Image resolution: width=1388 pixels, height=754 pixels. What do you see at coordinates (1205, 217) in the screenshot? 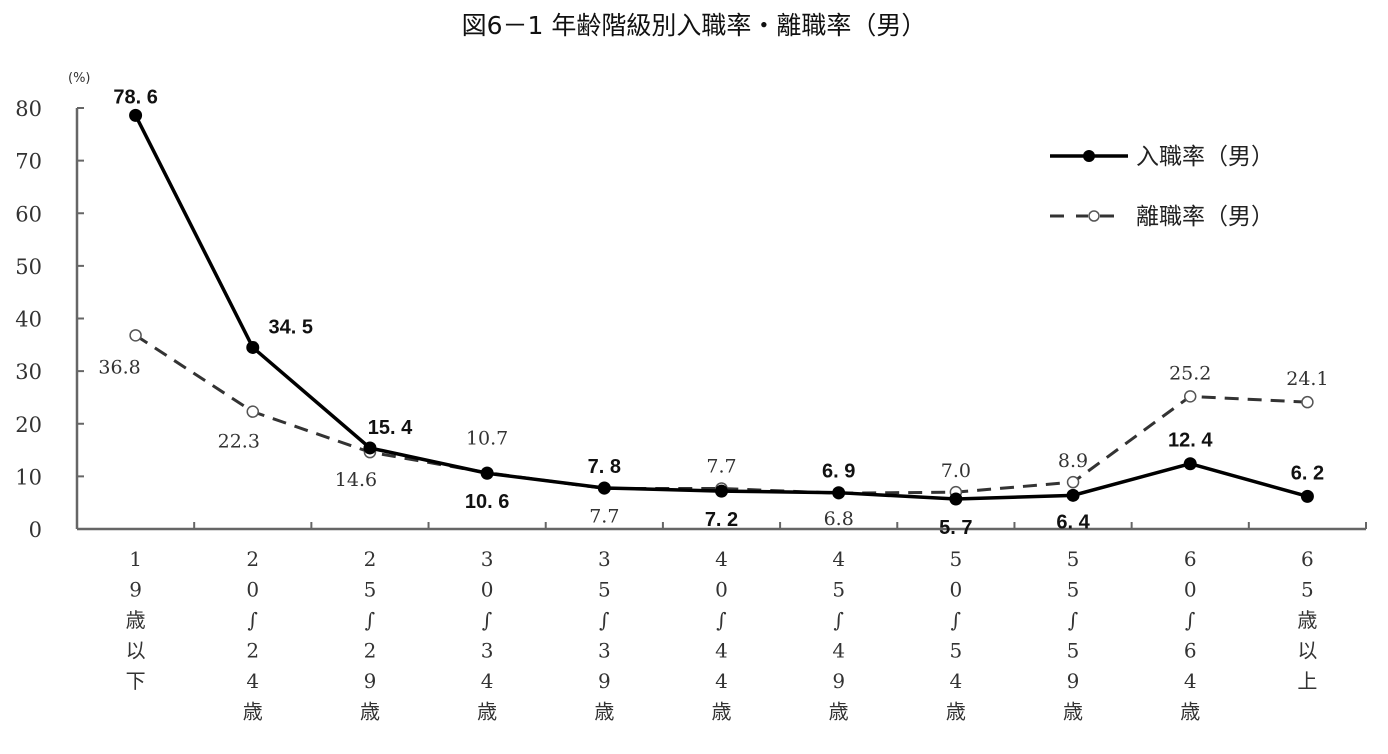
I see `legend-label-departure: 離職率（男）` at bounding box center [1205, 217].